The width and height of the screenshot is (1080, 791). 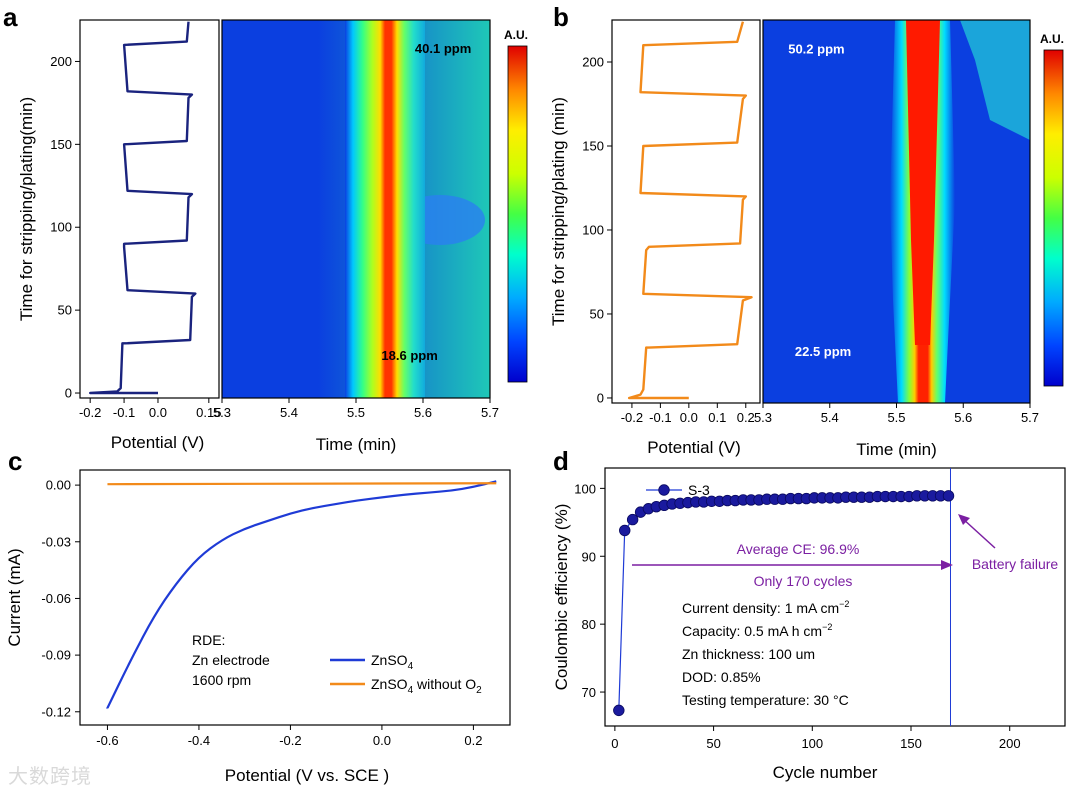 What do you see at coordinates (713, 743) in the screenshot?
I see `panel-d-xtick-label: 50` at bounding box center [713, 743].